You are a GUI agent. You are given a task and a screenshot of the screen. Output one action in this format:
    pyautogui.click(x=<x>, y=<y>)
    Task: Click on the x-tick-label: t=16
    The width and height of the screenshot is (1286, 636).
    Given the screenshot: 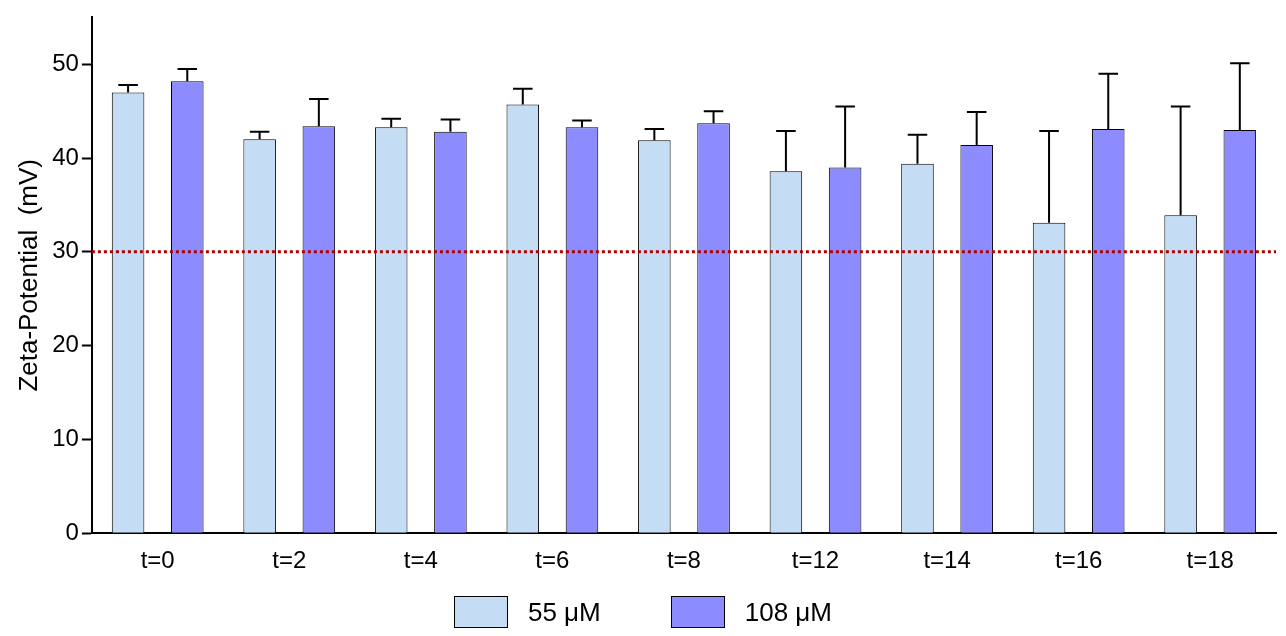 What is the action you would take?
    pyautogui.click(x=1078, y=560)
    